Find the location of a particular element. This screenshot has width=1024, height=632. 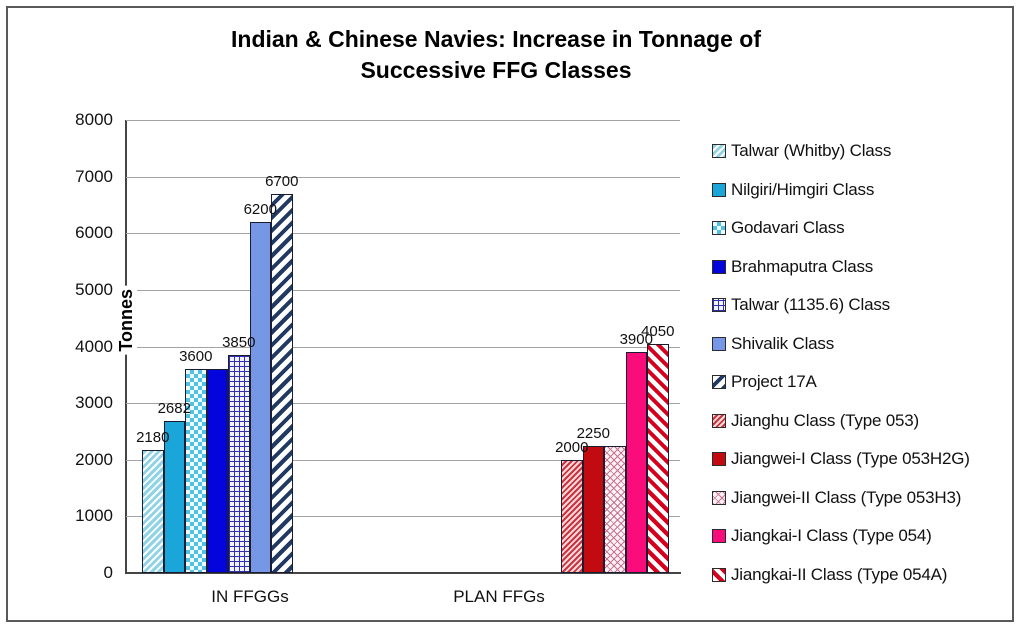

legend-swatch-jiangwei-i-class-type-053h2g is located at coordinates (719, 459).